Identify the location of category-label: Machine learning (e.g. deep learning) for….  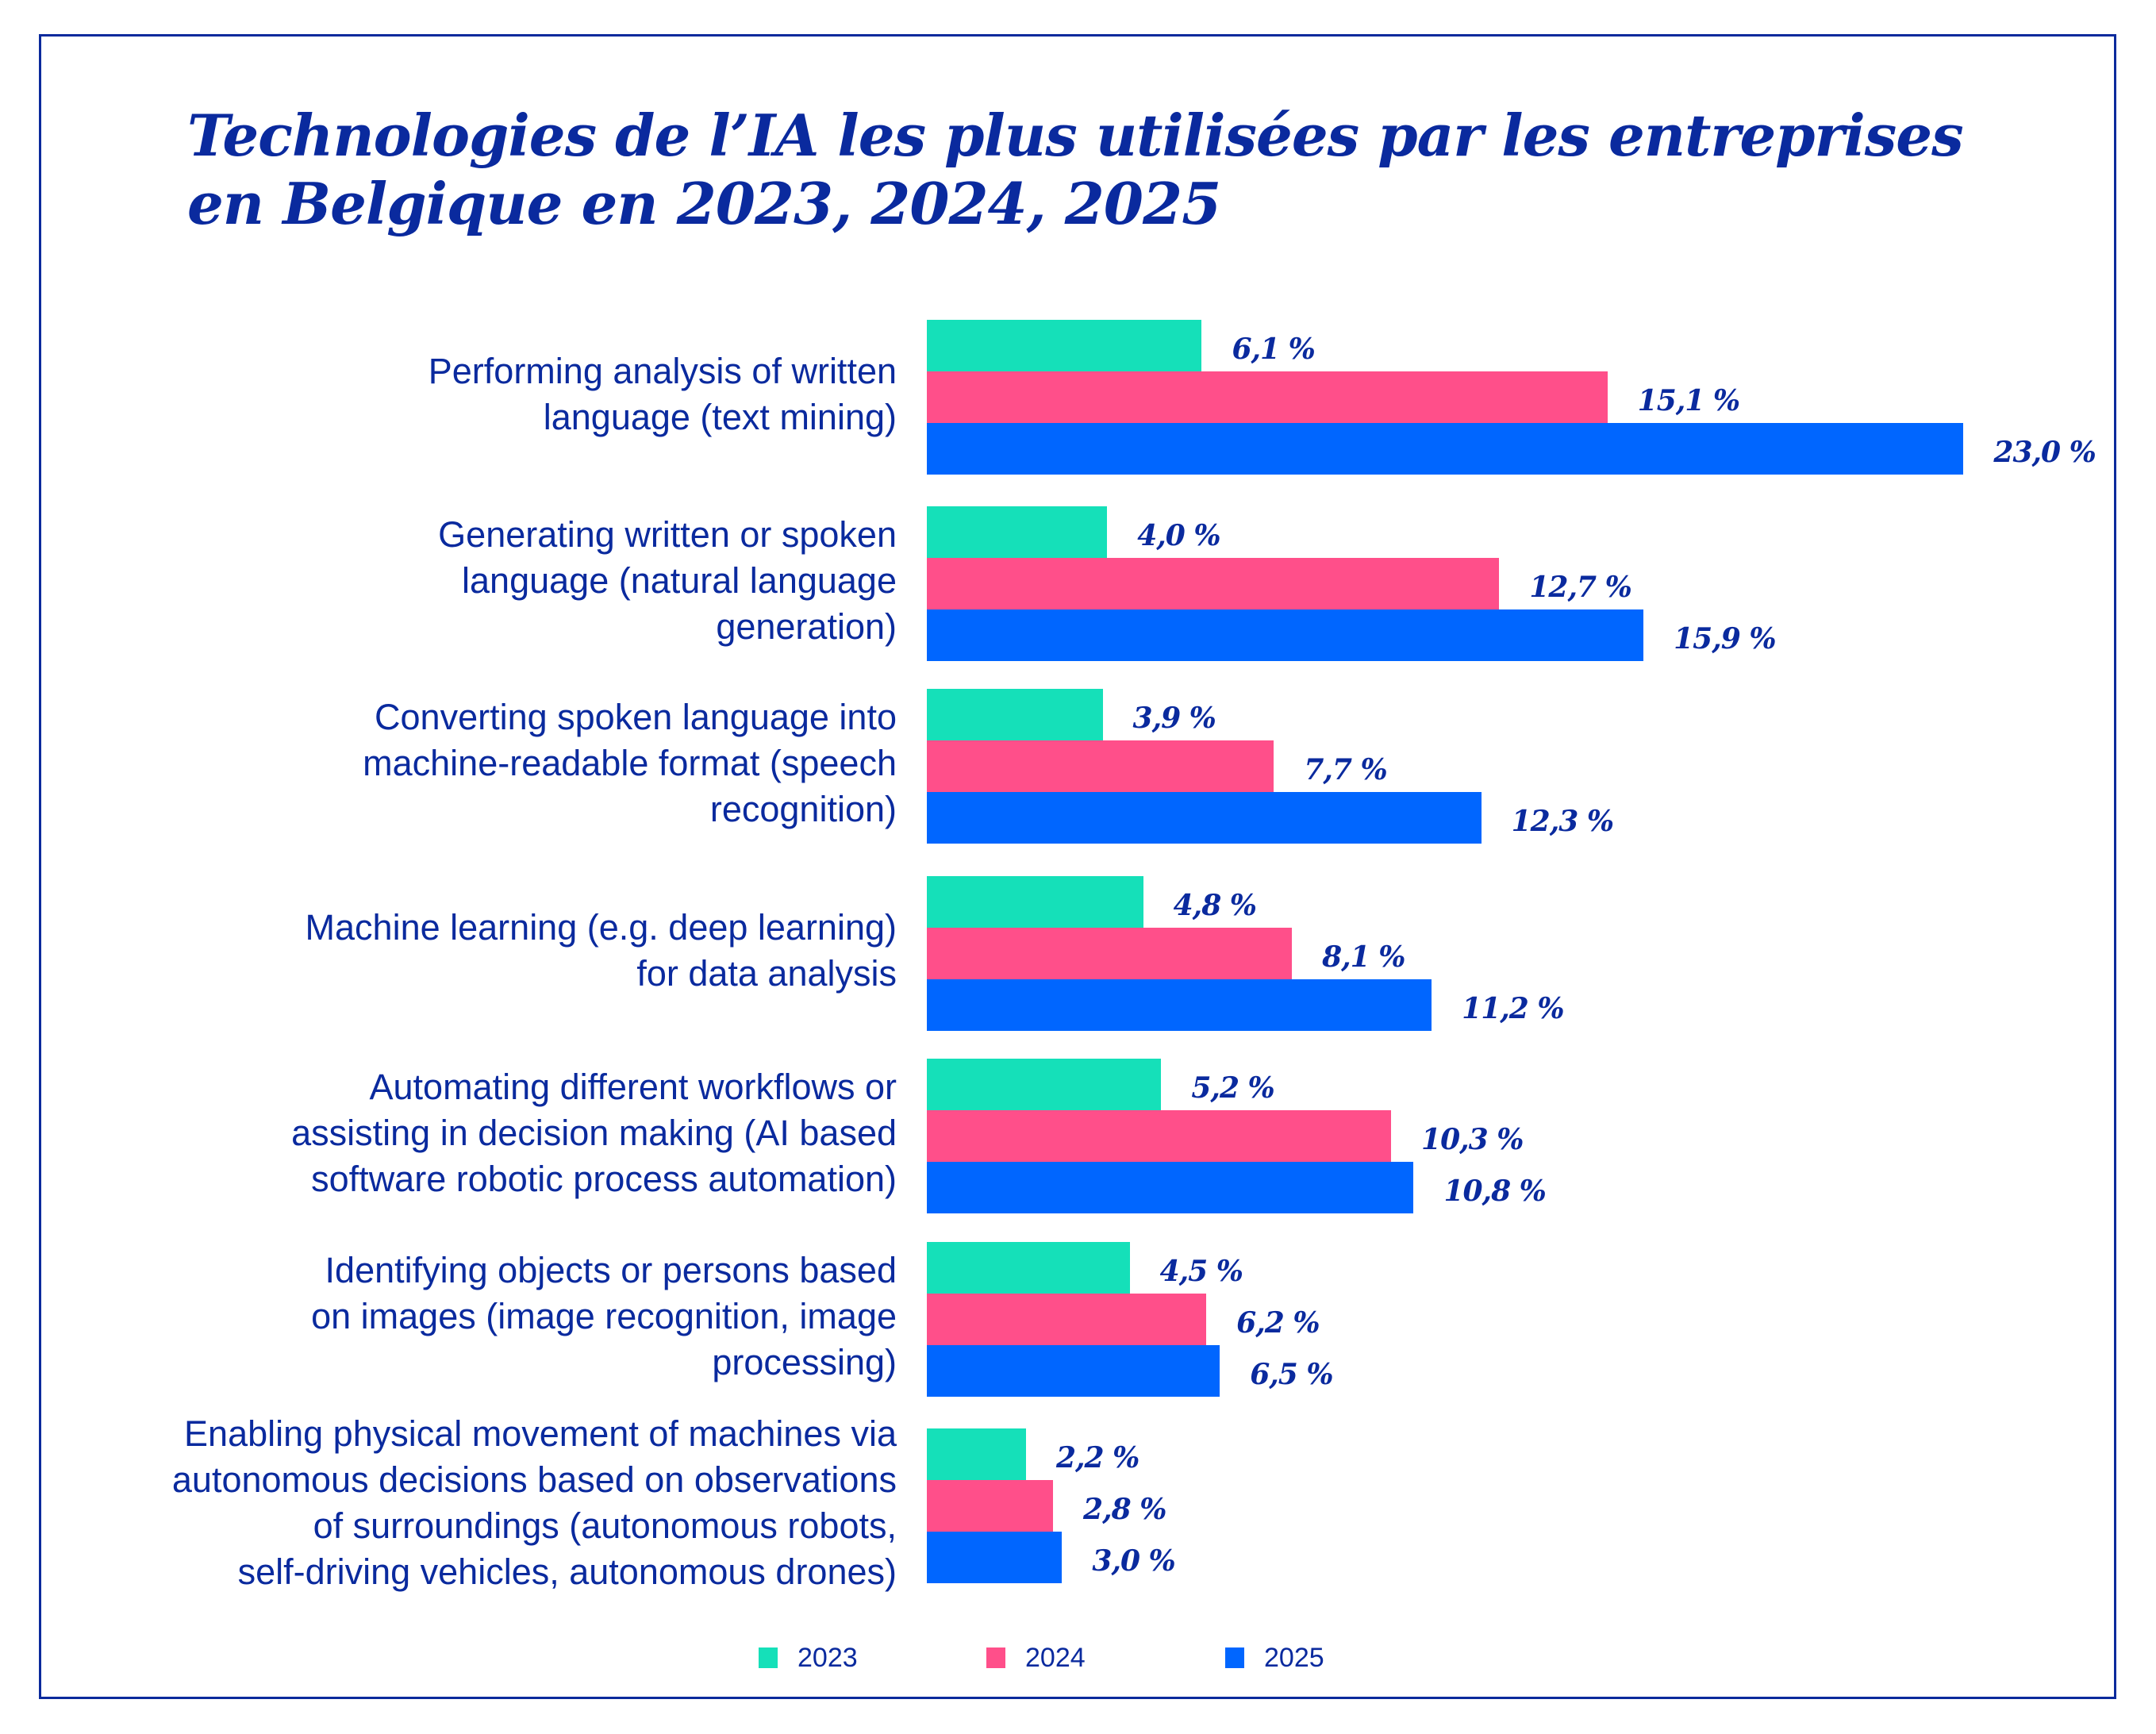
(448, 951).